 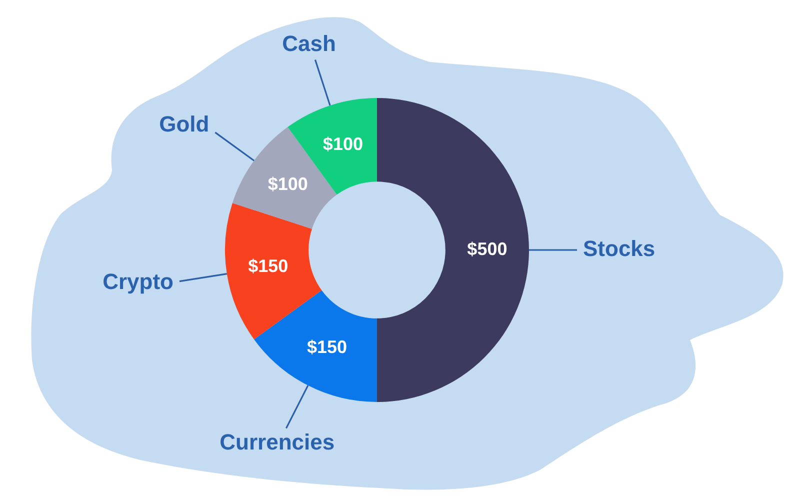 What do you see at coordinates (487, 248) in the screenshot?
I see `data-label: $500` at bounding box center [487, 248].